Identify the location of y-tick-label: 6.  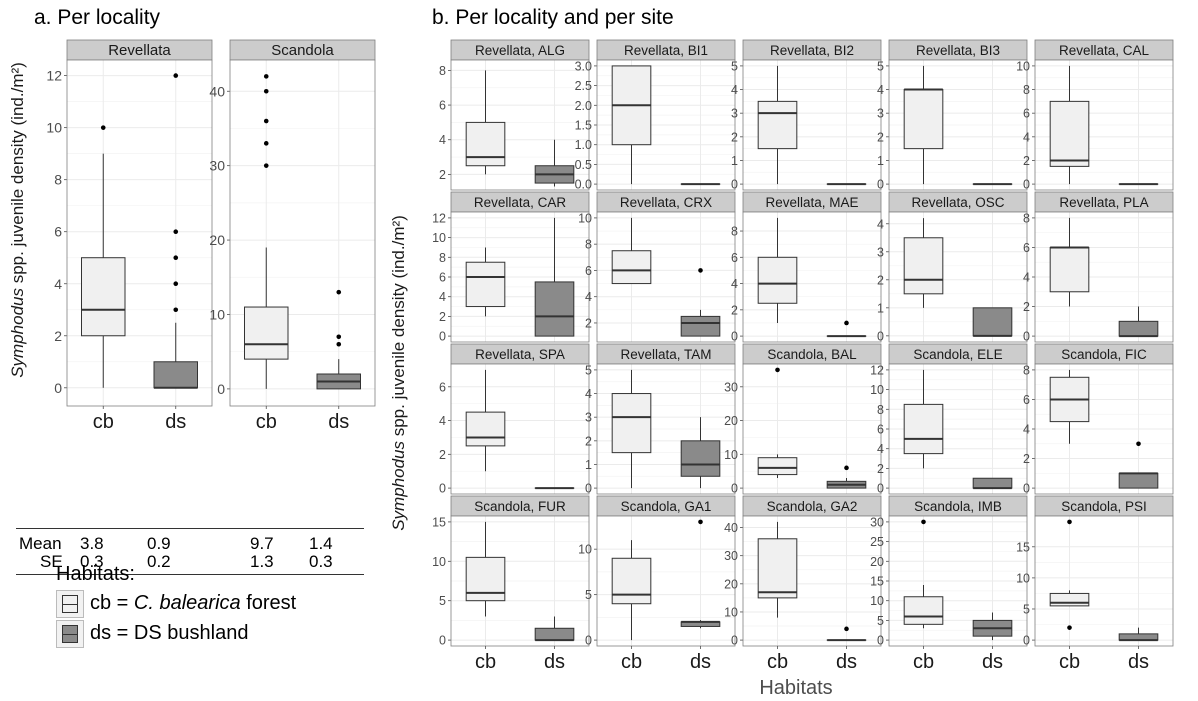
(442, 106).